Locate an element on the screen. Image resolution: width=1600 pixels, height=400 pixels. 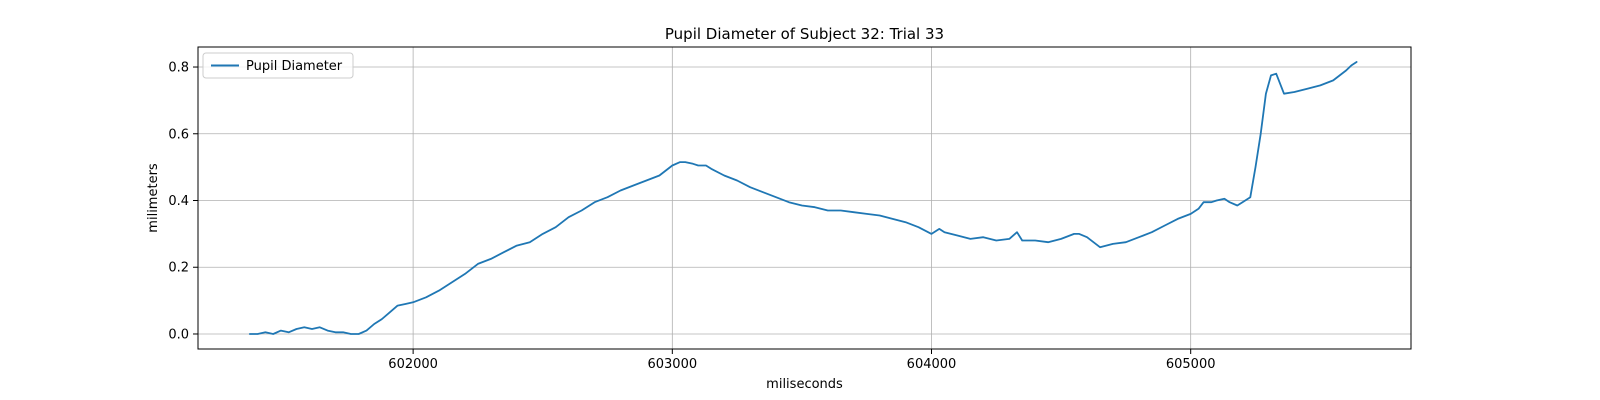
x-axis-label: miliseconds is located at coordinates (804, 384).